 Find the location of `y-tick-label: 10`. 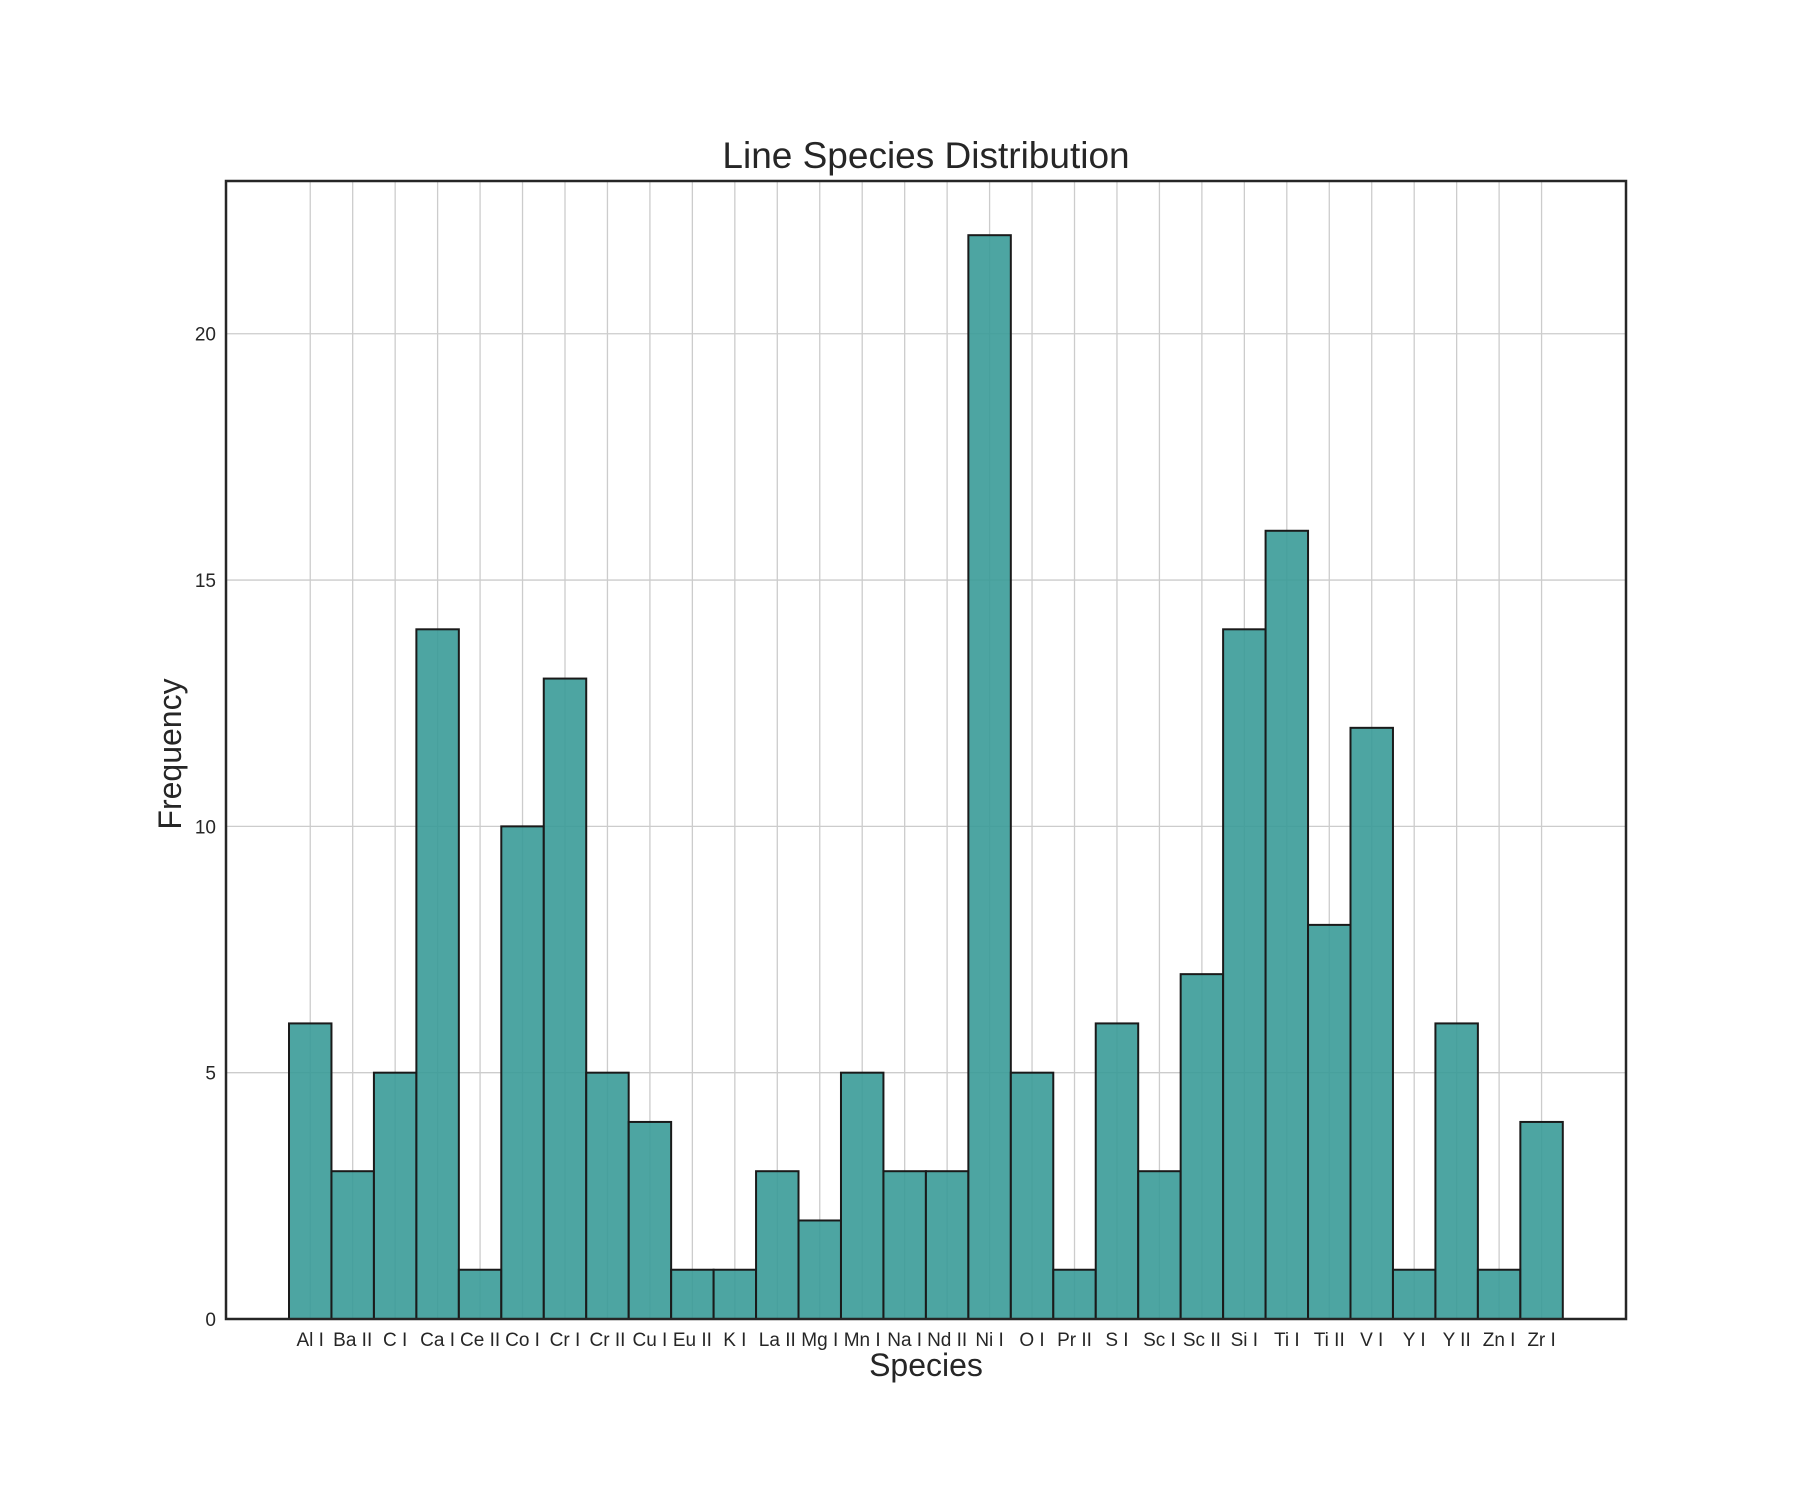

y-tick-label: 10 is located at coordinates (205, 827).